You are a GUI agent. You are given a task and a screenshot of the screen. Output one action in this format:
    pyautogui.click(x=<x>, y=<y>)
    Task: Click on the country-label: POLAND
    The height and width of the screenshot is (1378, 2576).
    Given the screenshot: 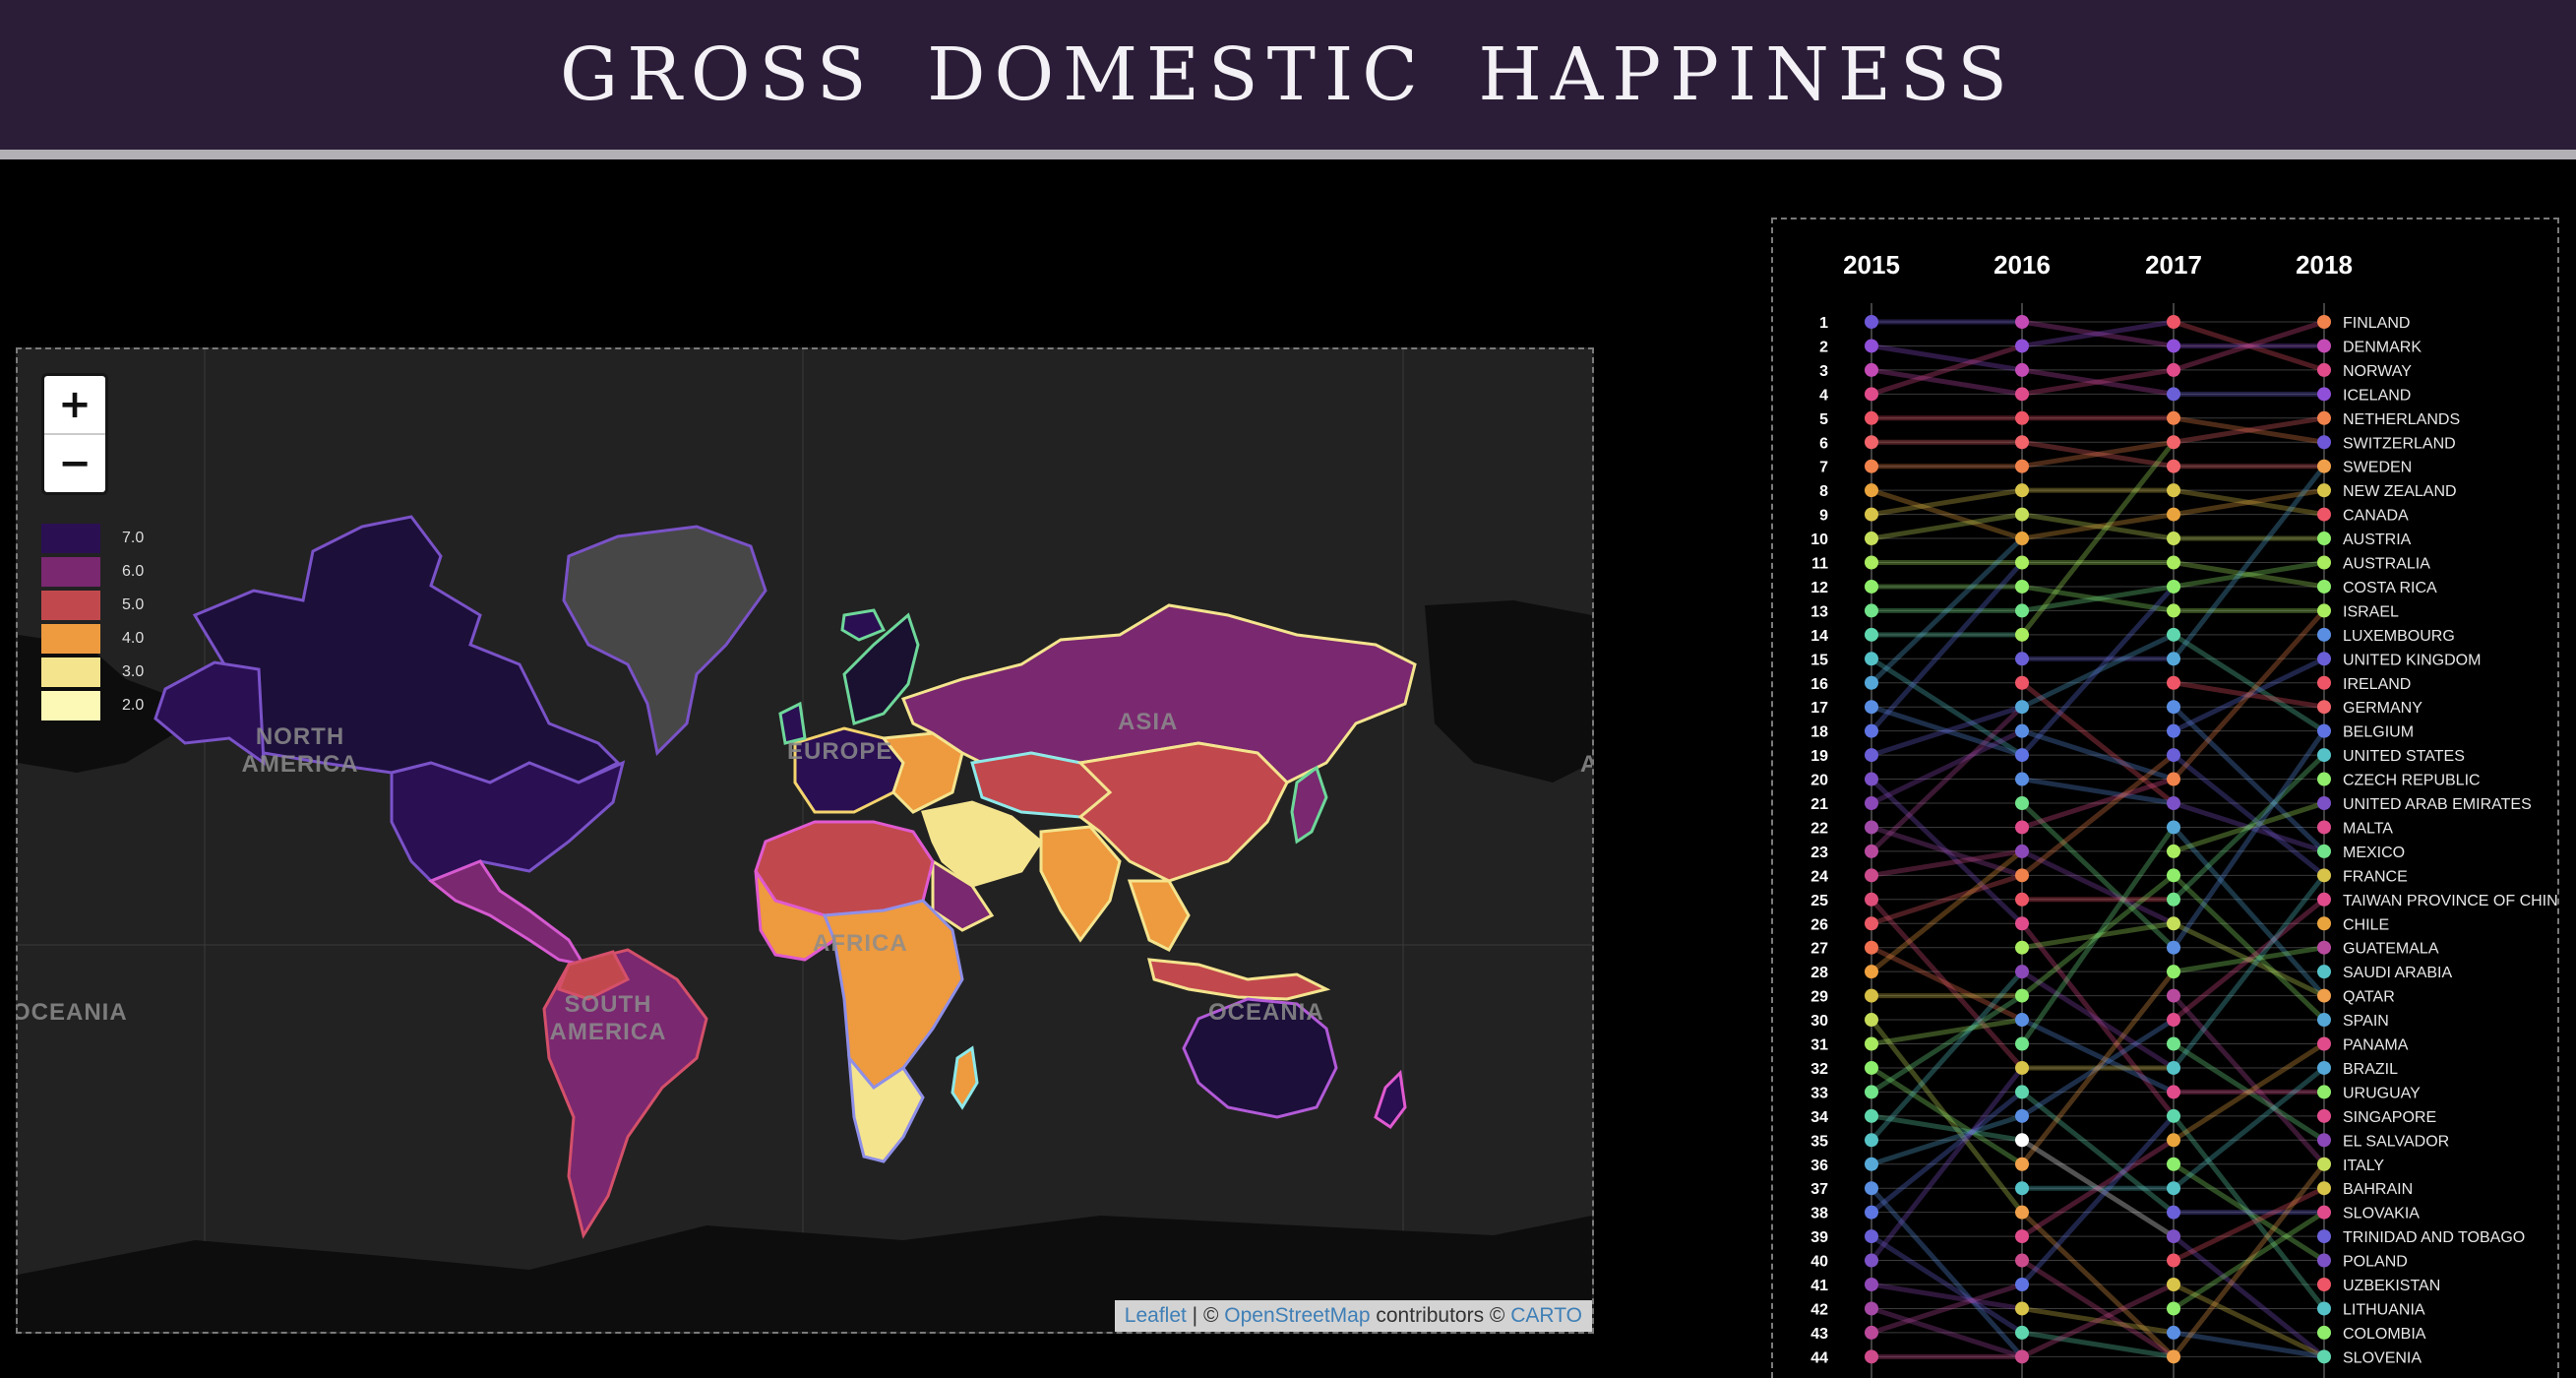 What is the action you would take?
    pyautogui.click(x=2375, y=1263)
    